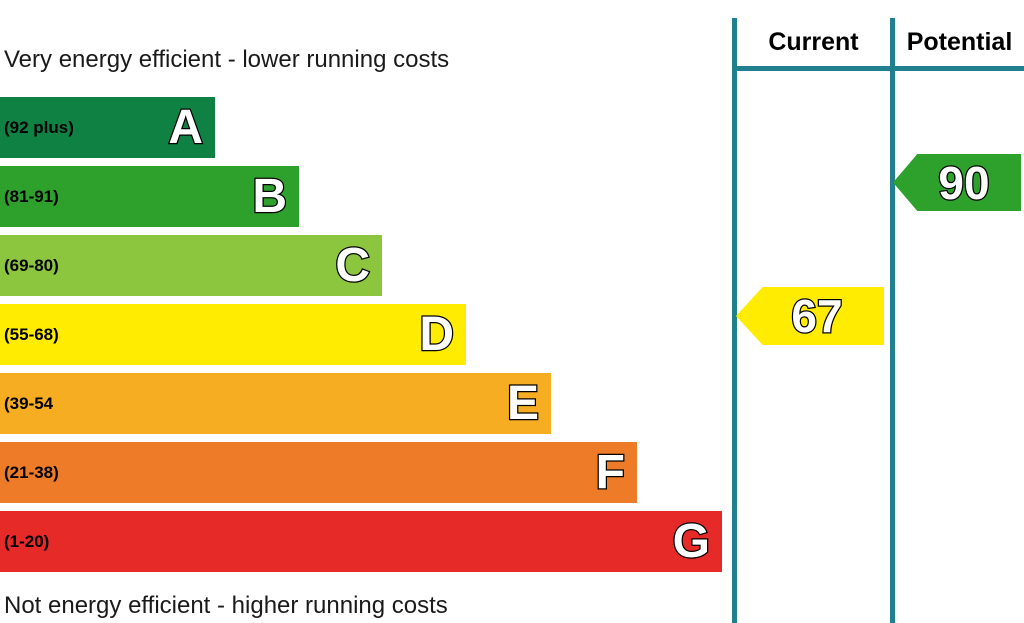 The height and width of the screenshot is (623, 1024). Describe the element at coordinates (233, 334) in the screenshot. I see `band-row-d: (55-68) D` at that location.